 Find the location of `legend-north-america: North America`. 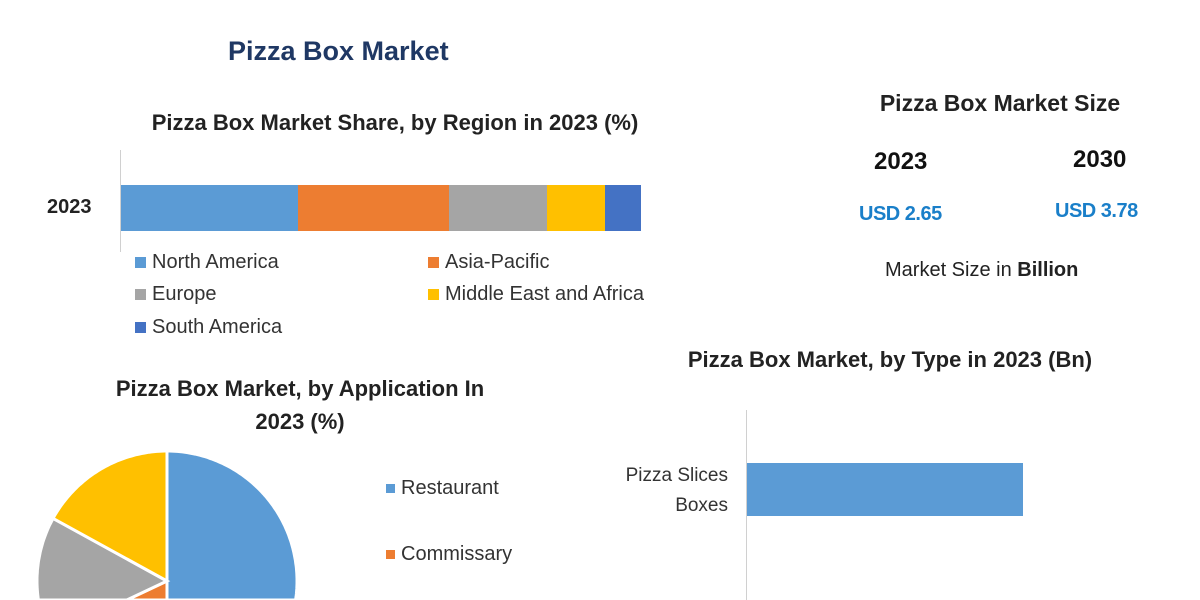

legend-north-america: North America is located at coordinates (207, 262).